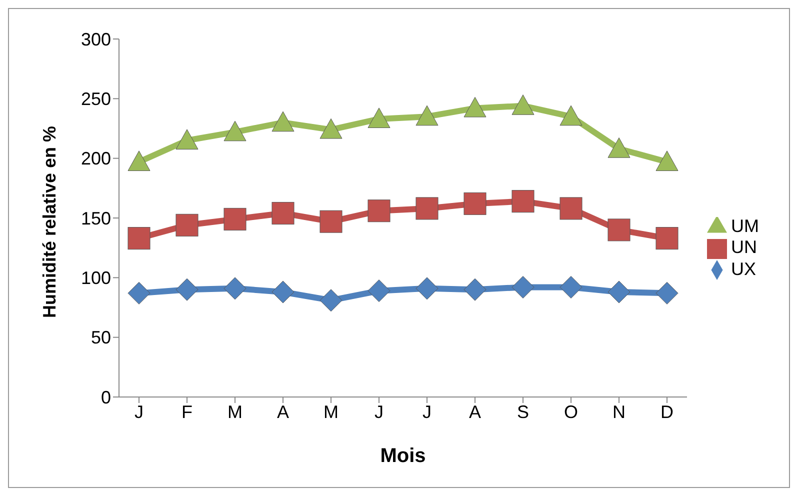  Describe the element at coordinates (523, 412) in the screenshot. I see `x-tick-label: S` at that location.